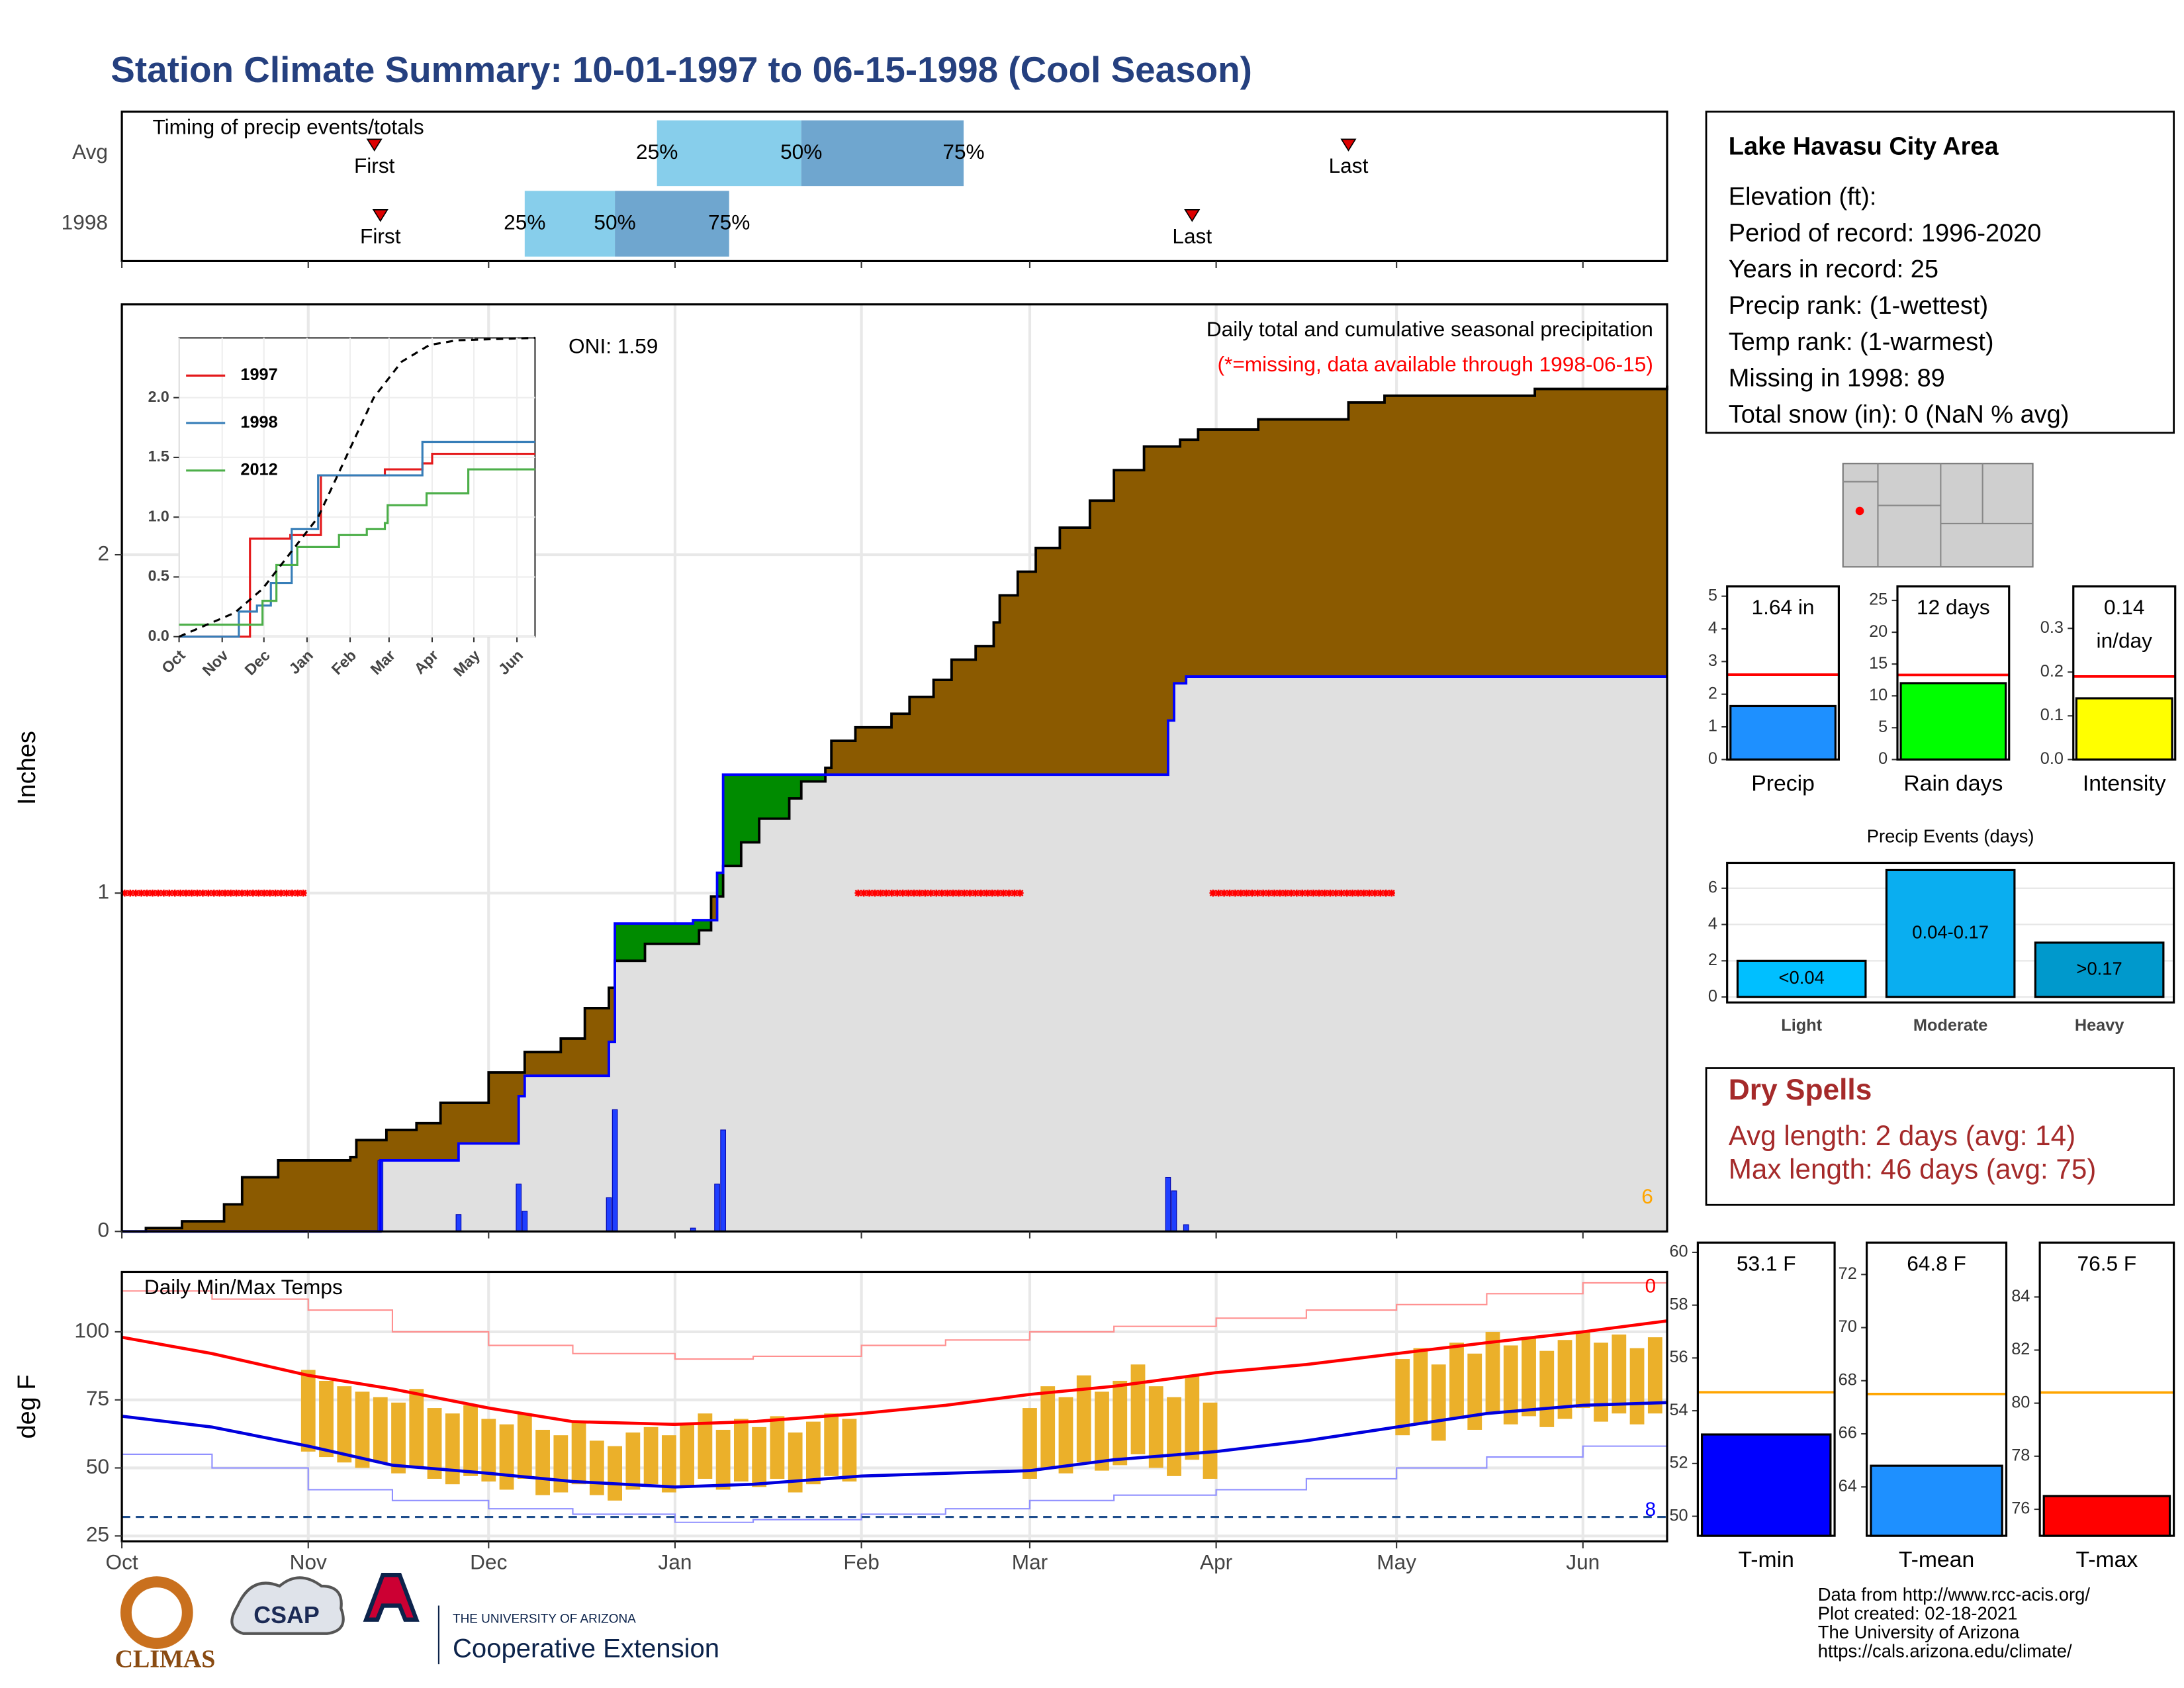 The height and width of the screenshot is (1688, 2184). Describe the element at coordinates (1712, 628) in the screenshot. I see `y-tick-label: 4` at that location.